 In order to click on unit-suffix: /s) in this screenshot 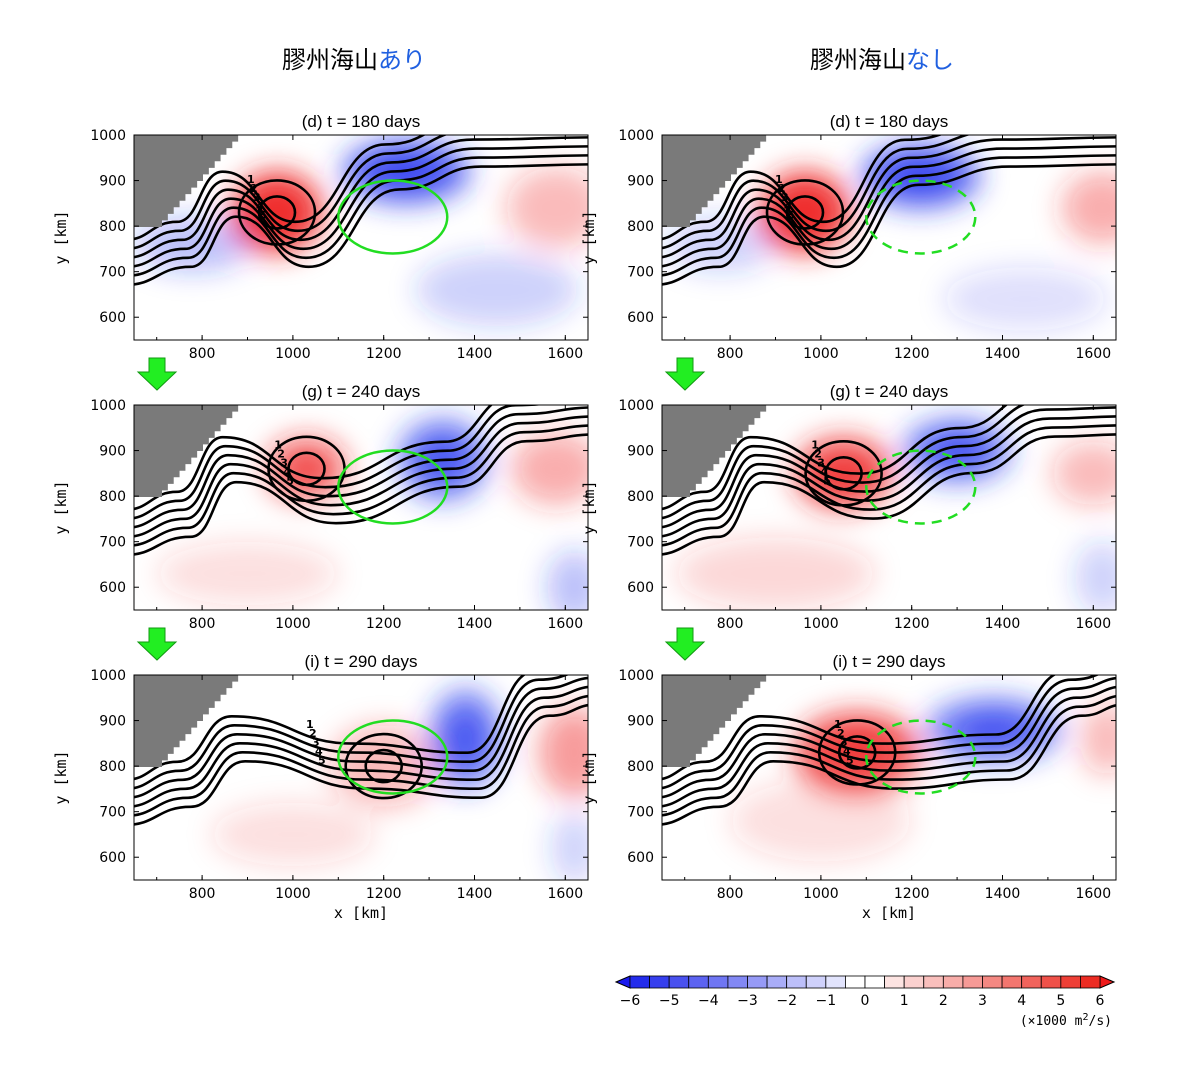, I will do `click(1100, 1021)`.